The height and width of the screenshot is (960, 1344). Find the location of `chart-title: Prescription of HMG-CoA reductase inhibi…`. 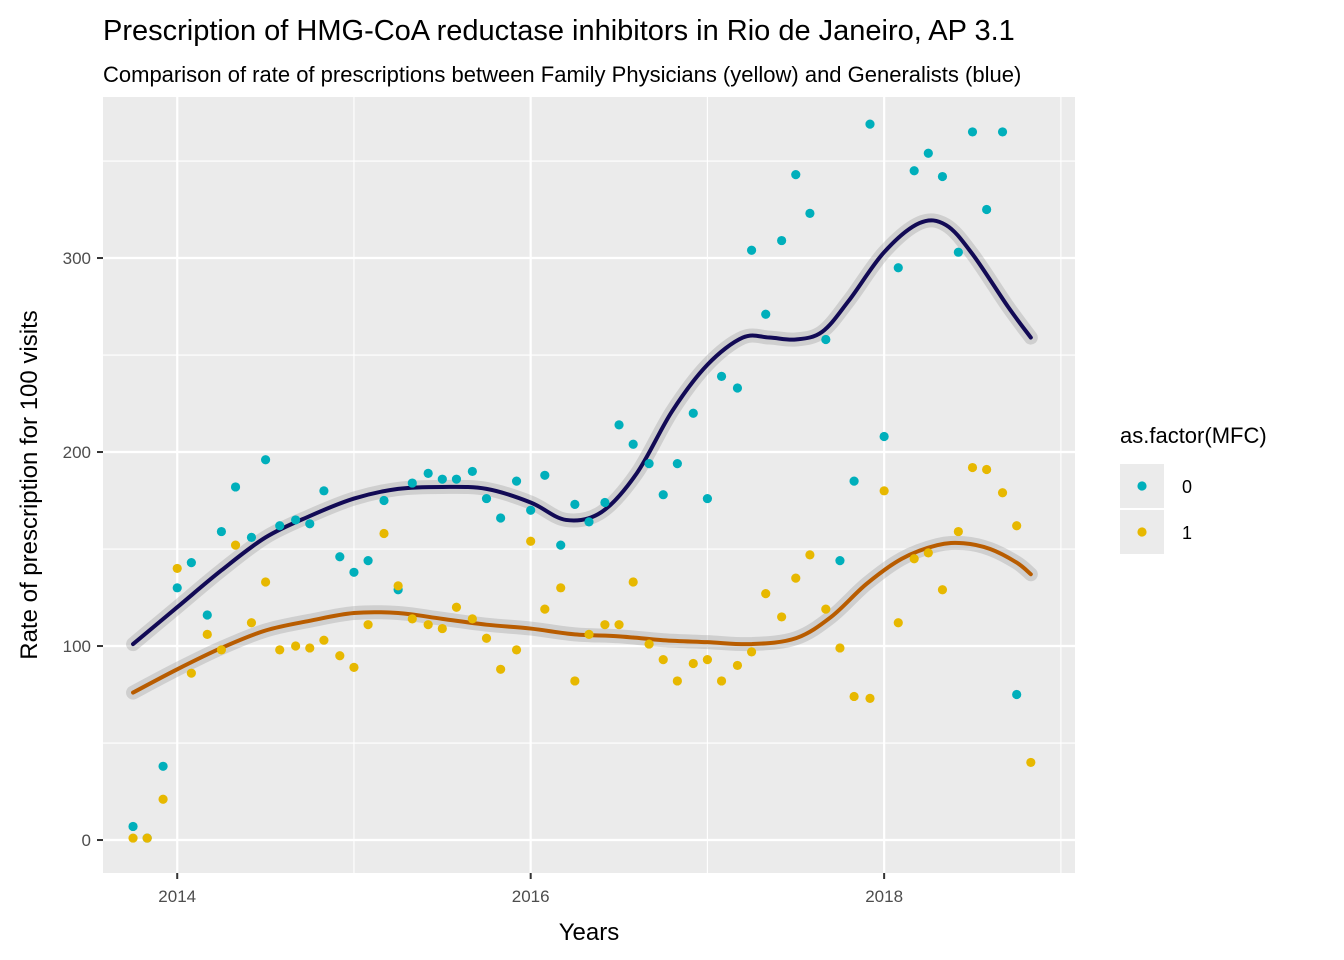

chart-title: Prescription of HMG-CoA reductase inhibi… is located at coordinates (559, 31).